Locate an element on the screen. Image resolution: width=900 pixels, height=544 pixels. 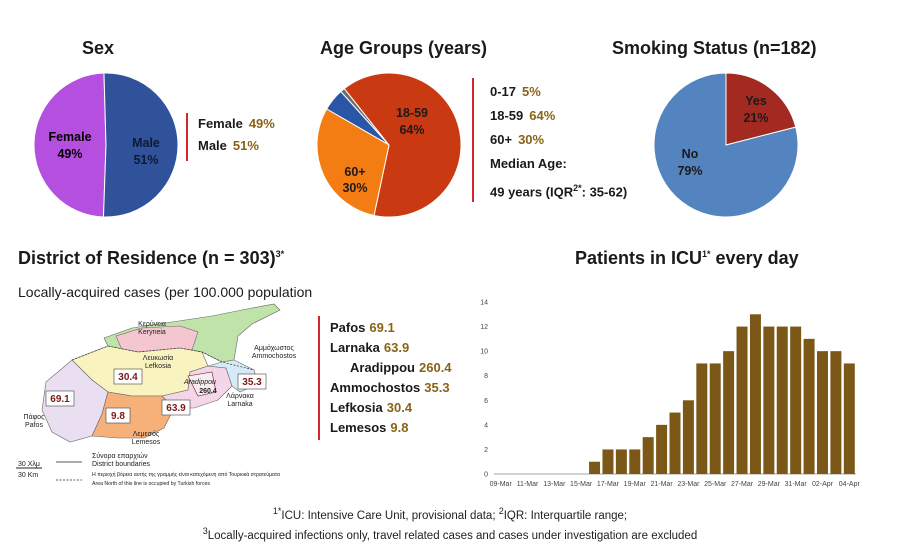
map-legend-boundary-gr: Σύνορα επαρχιών is located at coordinates (120, 456).